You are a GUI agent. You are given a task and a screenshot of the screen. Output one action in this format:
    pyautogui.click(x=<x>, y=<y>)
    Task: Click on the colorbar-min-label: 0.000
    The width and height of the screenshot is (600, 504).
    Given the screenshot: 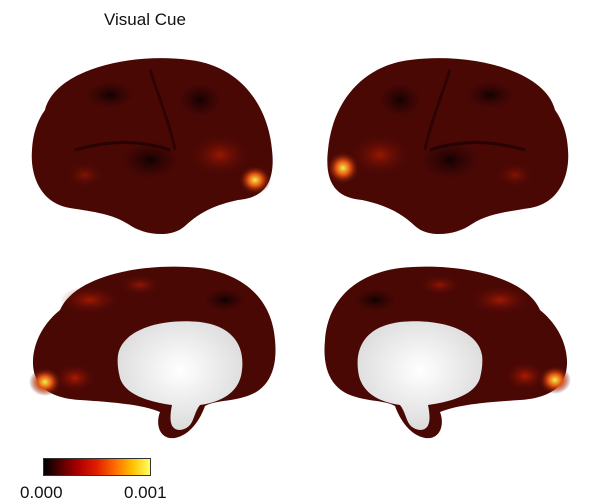 What is the action you would take?
    pyautogui.click(x=41, y=492)
    